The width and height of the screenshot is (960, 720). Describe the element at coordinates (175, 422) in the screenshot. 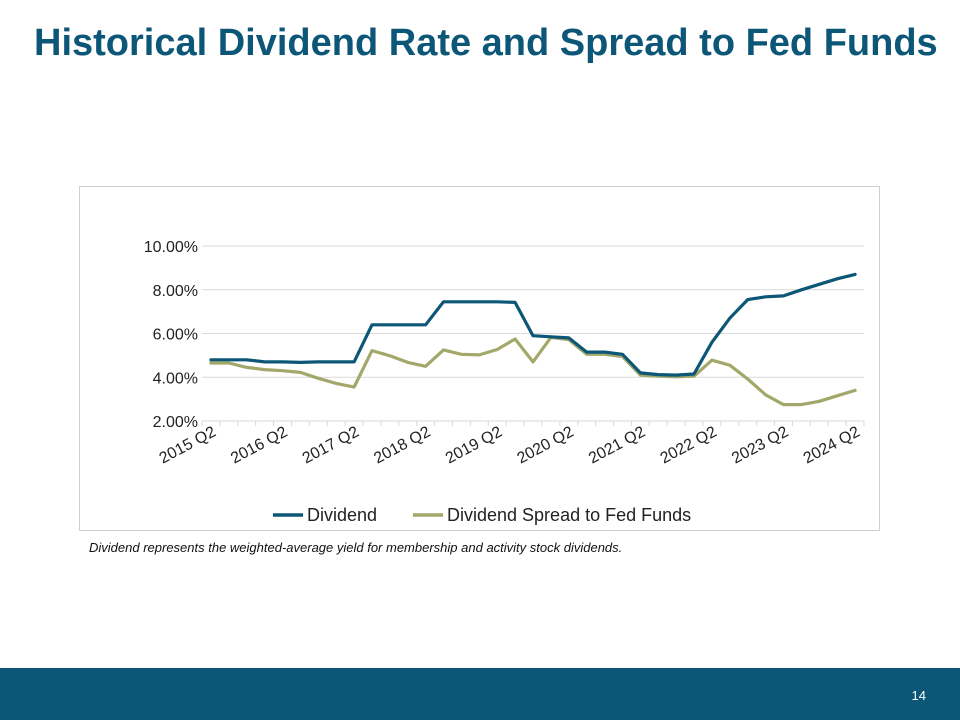

I see `y-tick-label: 2.00%` at that location.